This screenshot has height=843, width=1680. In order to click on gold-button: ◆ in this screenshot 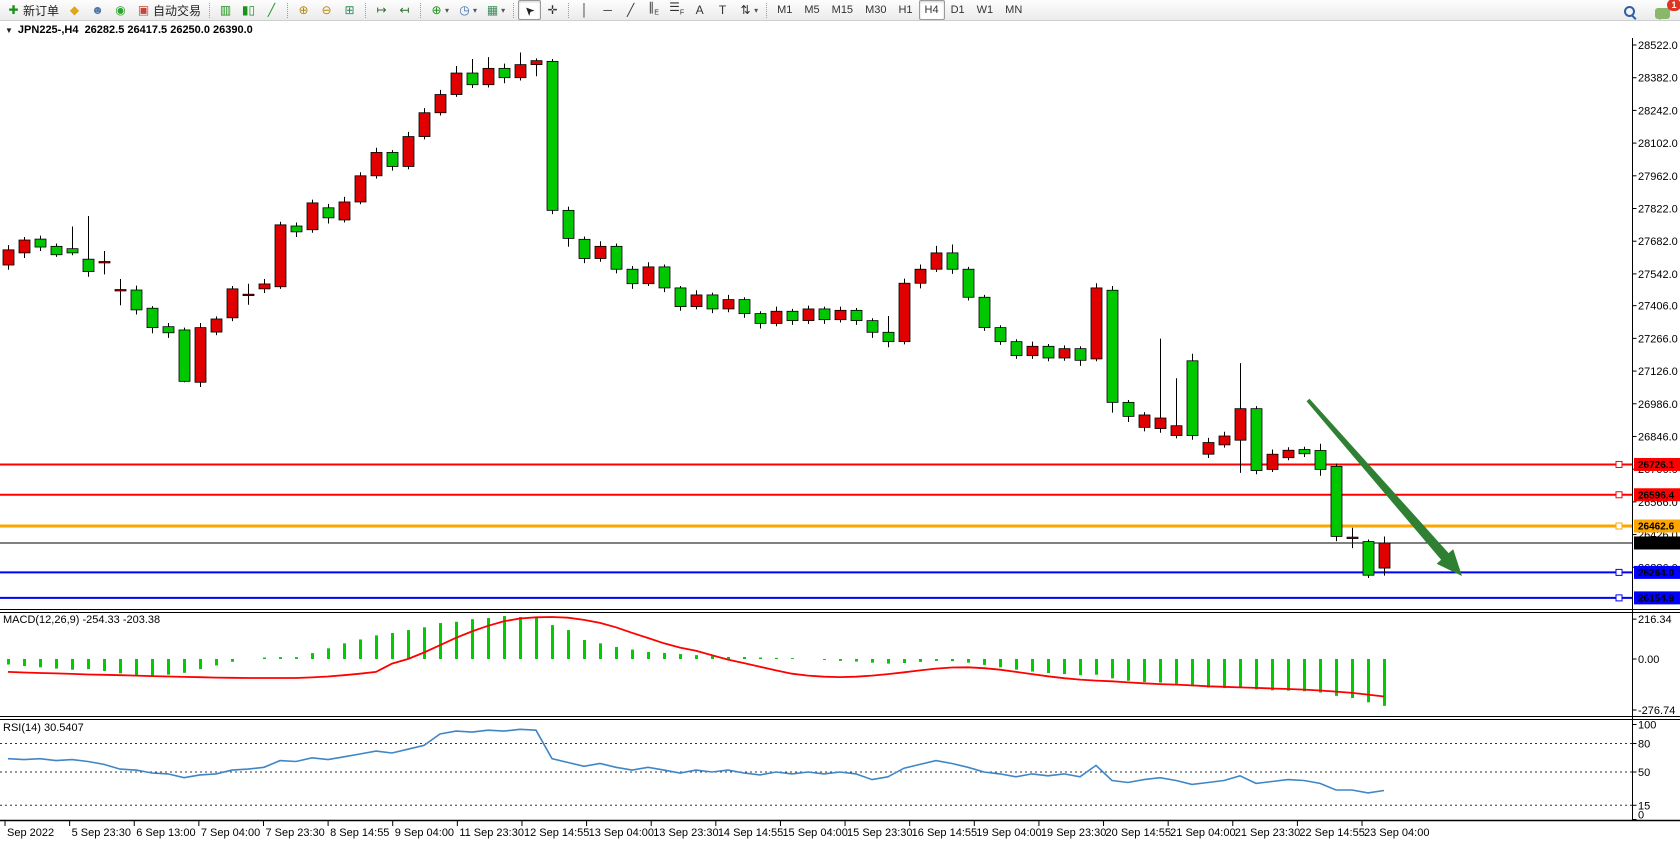, I will do `click(74, 10)`.